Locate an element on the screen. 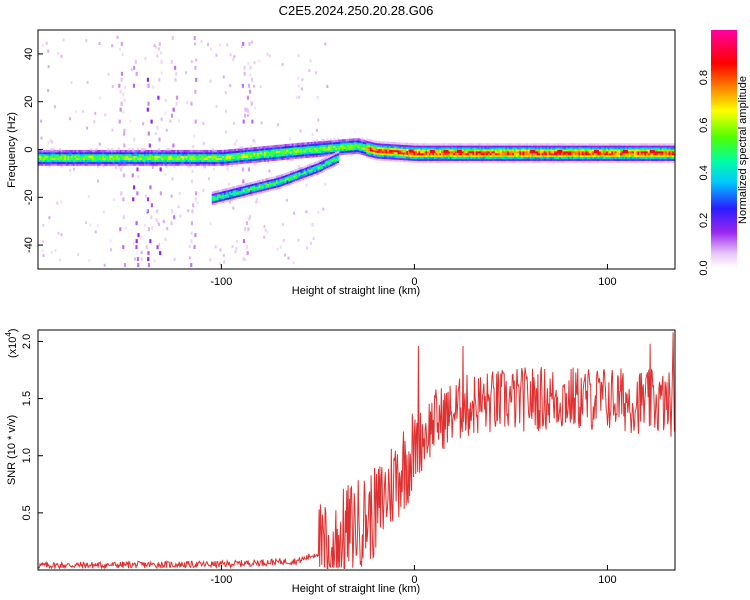 Image resolution: width=750 pixels, height=600 pixels. snr-scale-base: (x10 is located at coordinates (13, 347).